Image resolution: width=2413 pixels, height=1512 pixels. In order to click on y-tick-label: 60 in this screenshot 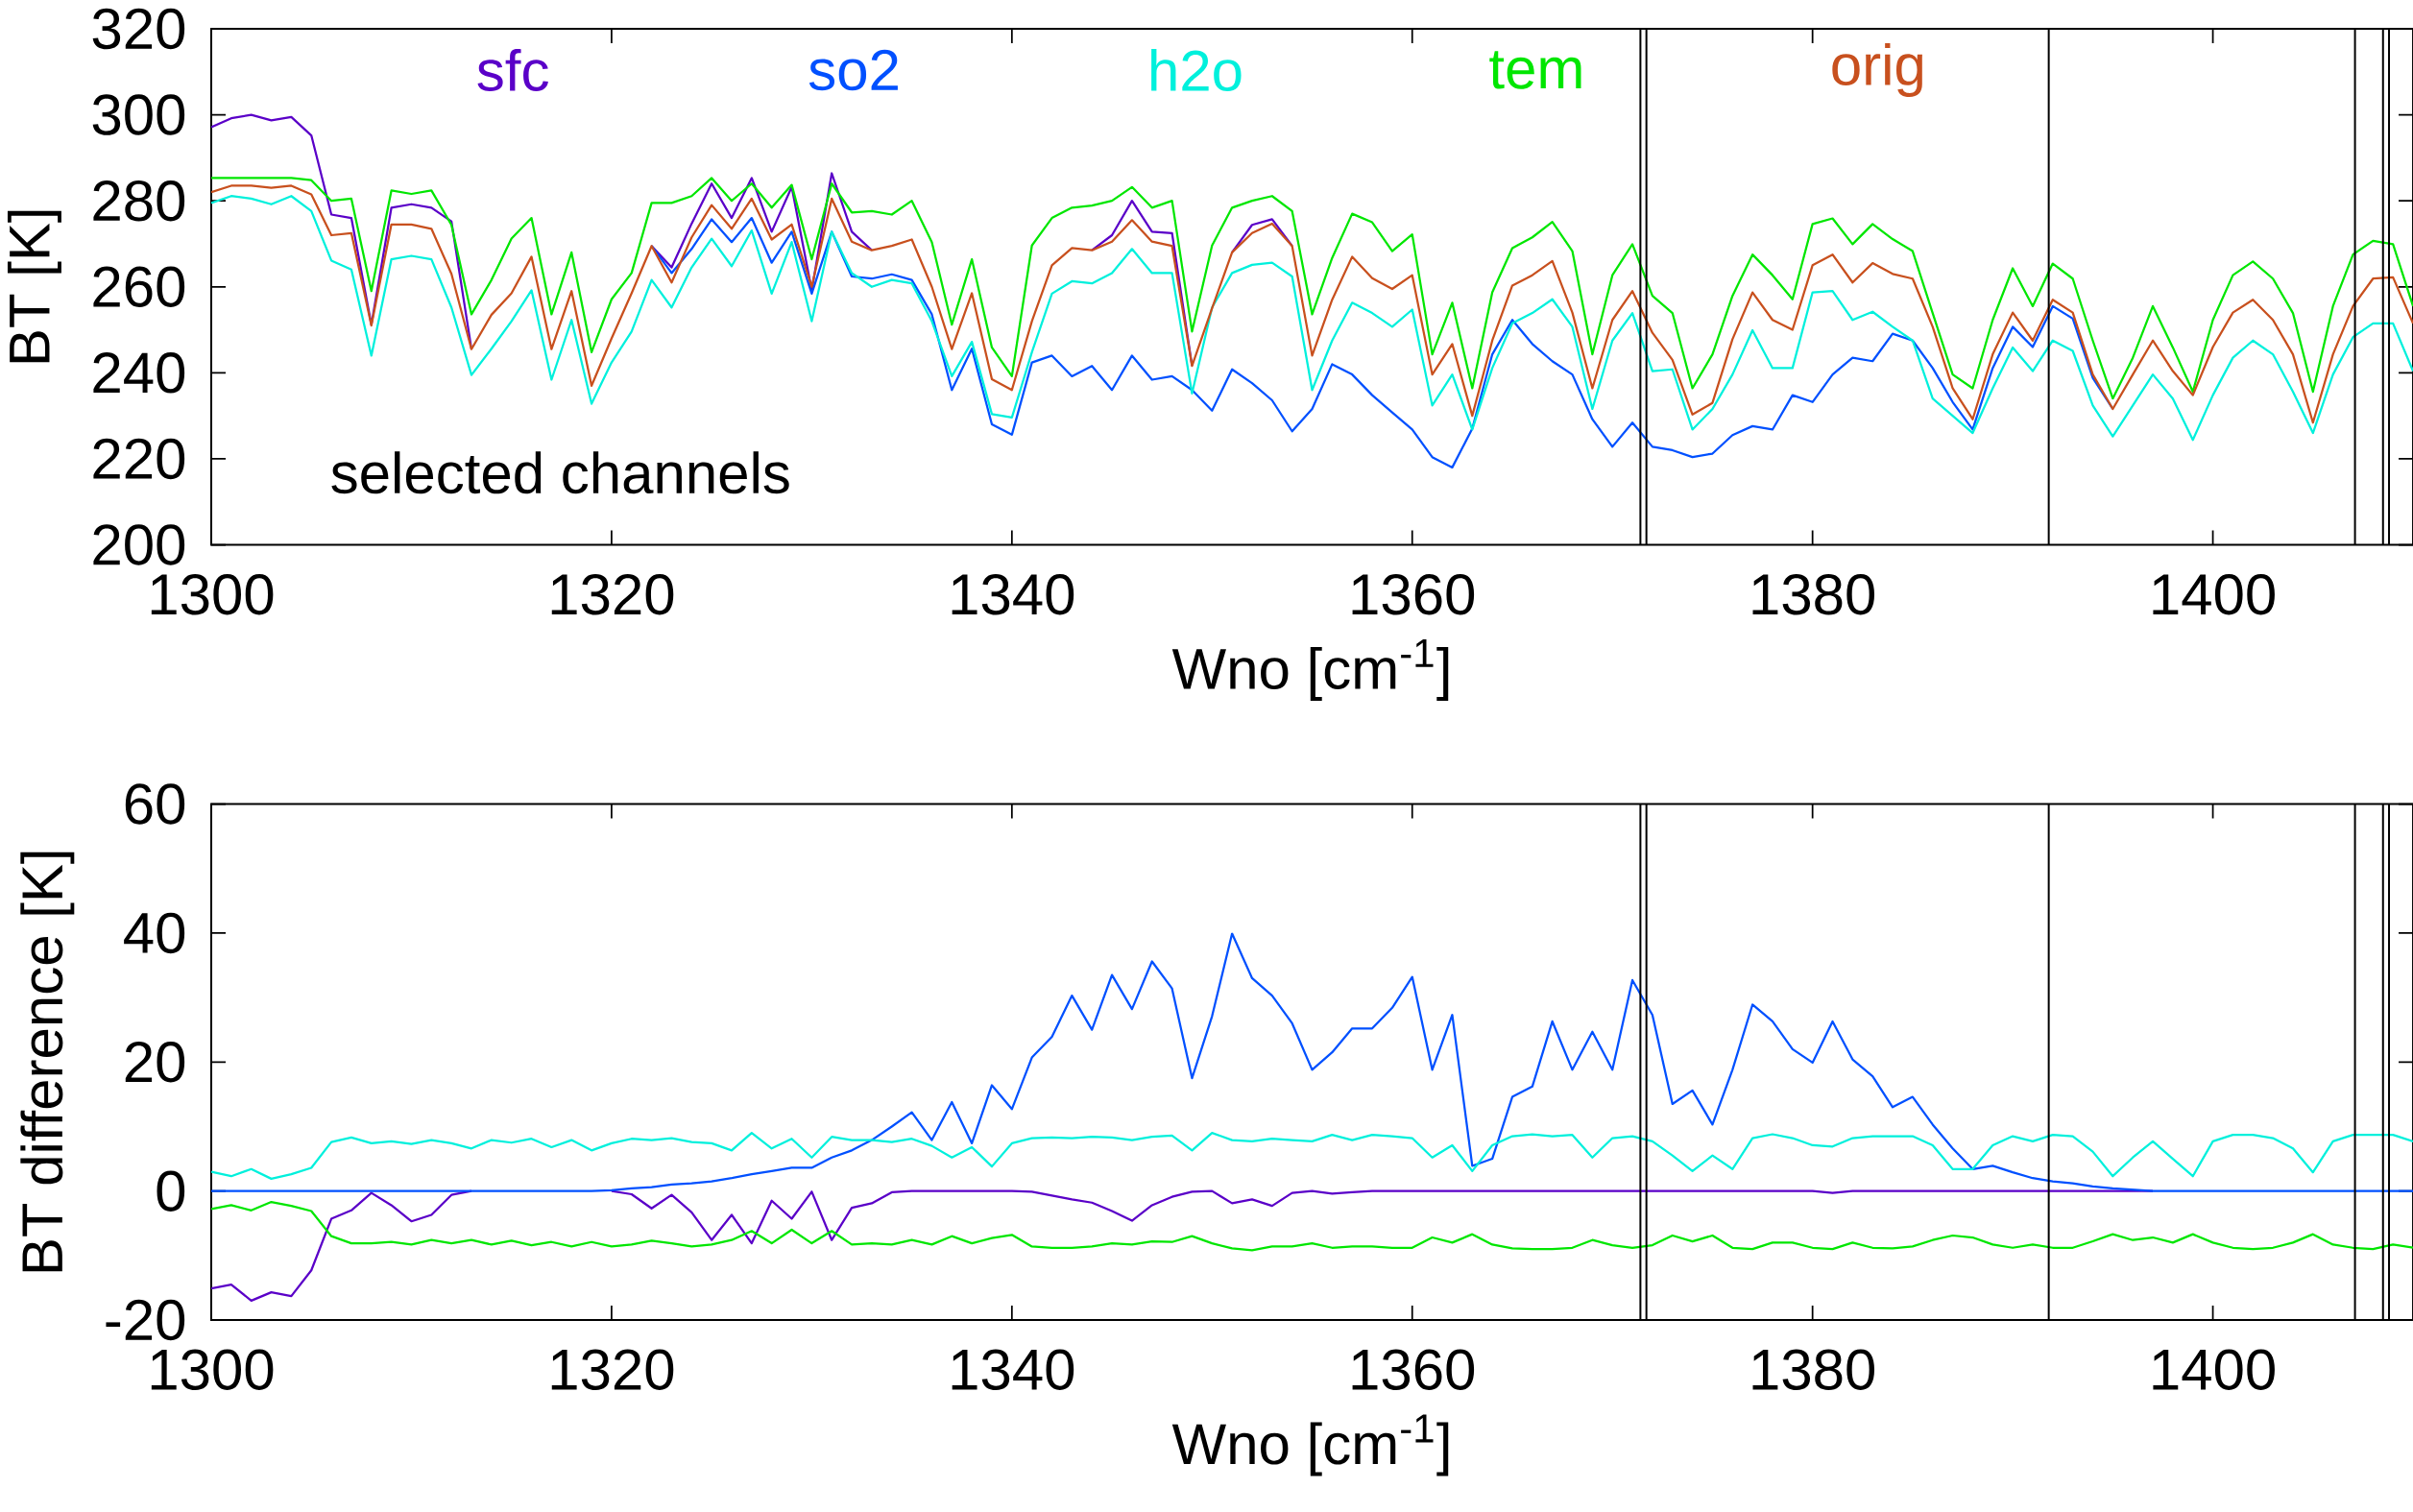, I will do `click(155, 804)`.